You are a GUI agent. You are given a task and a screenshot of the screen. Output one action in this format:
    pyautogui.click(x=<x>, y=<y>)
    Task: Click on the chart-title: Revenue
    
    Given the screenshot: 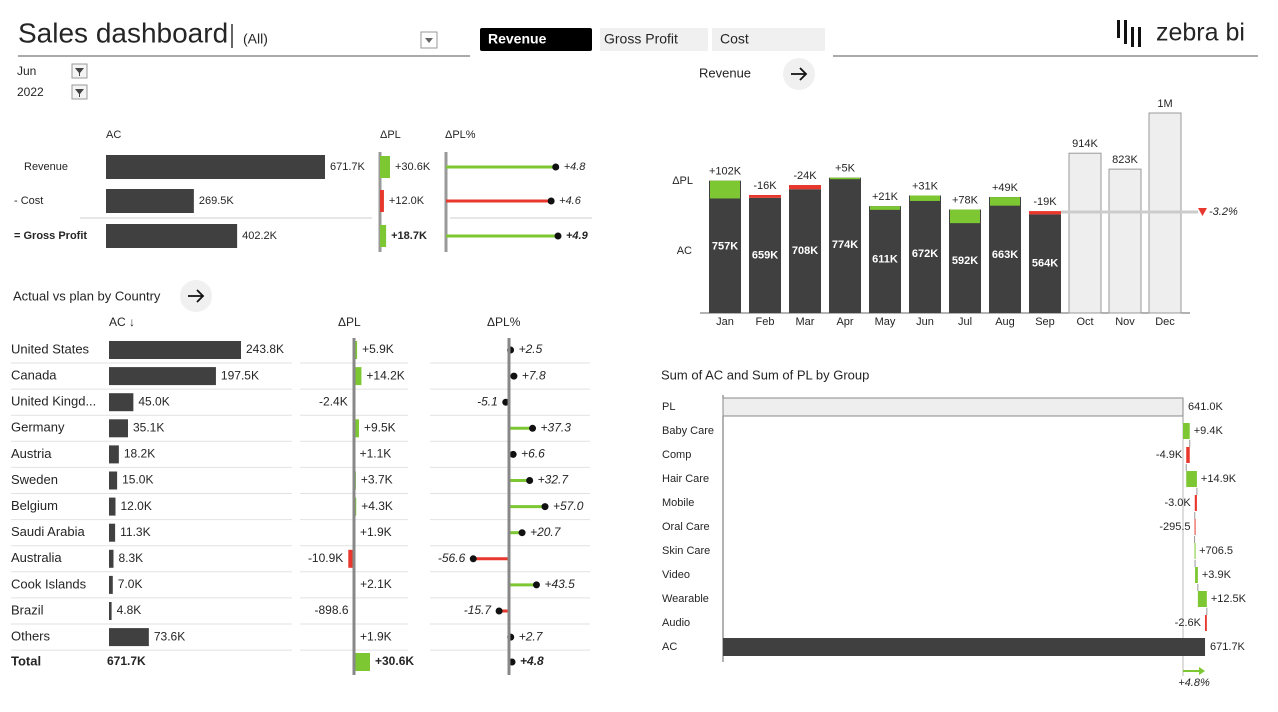 What is the action you would take?
    pyautogui.click(x=725, y=72)
    